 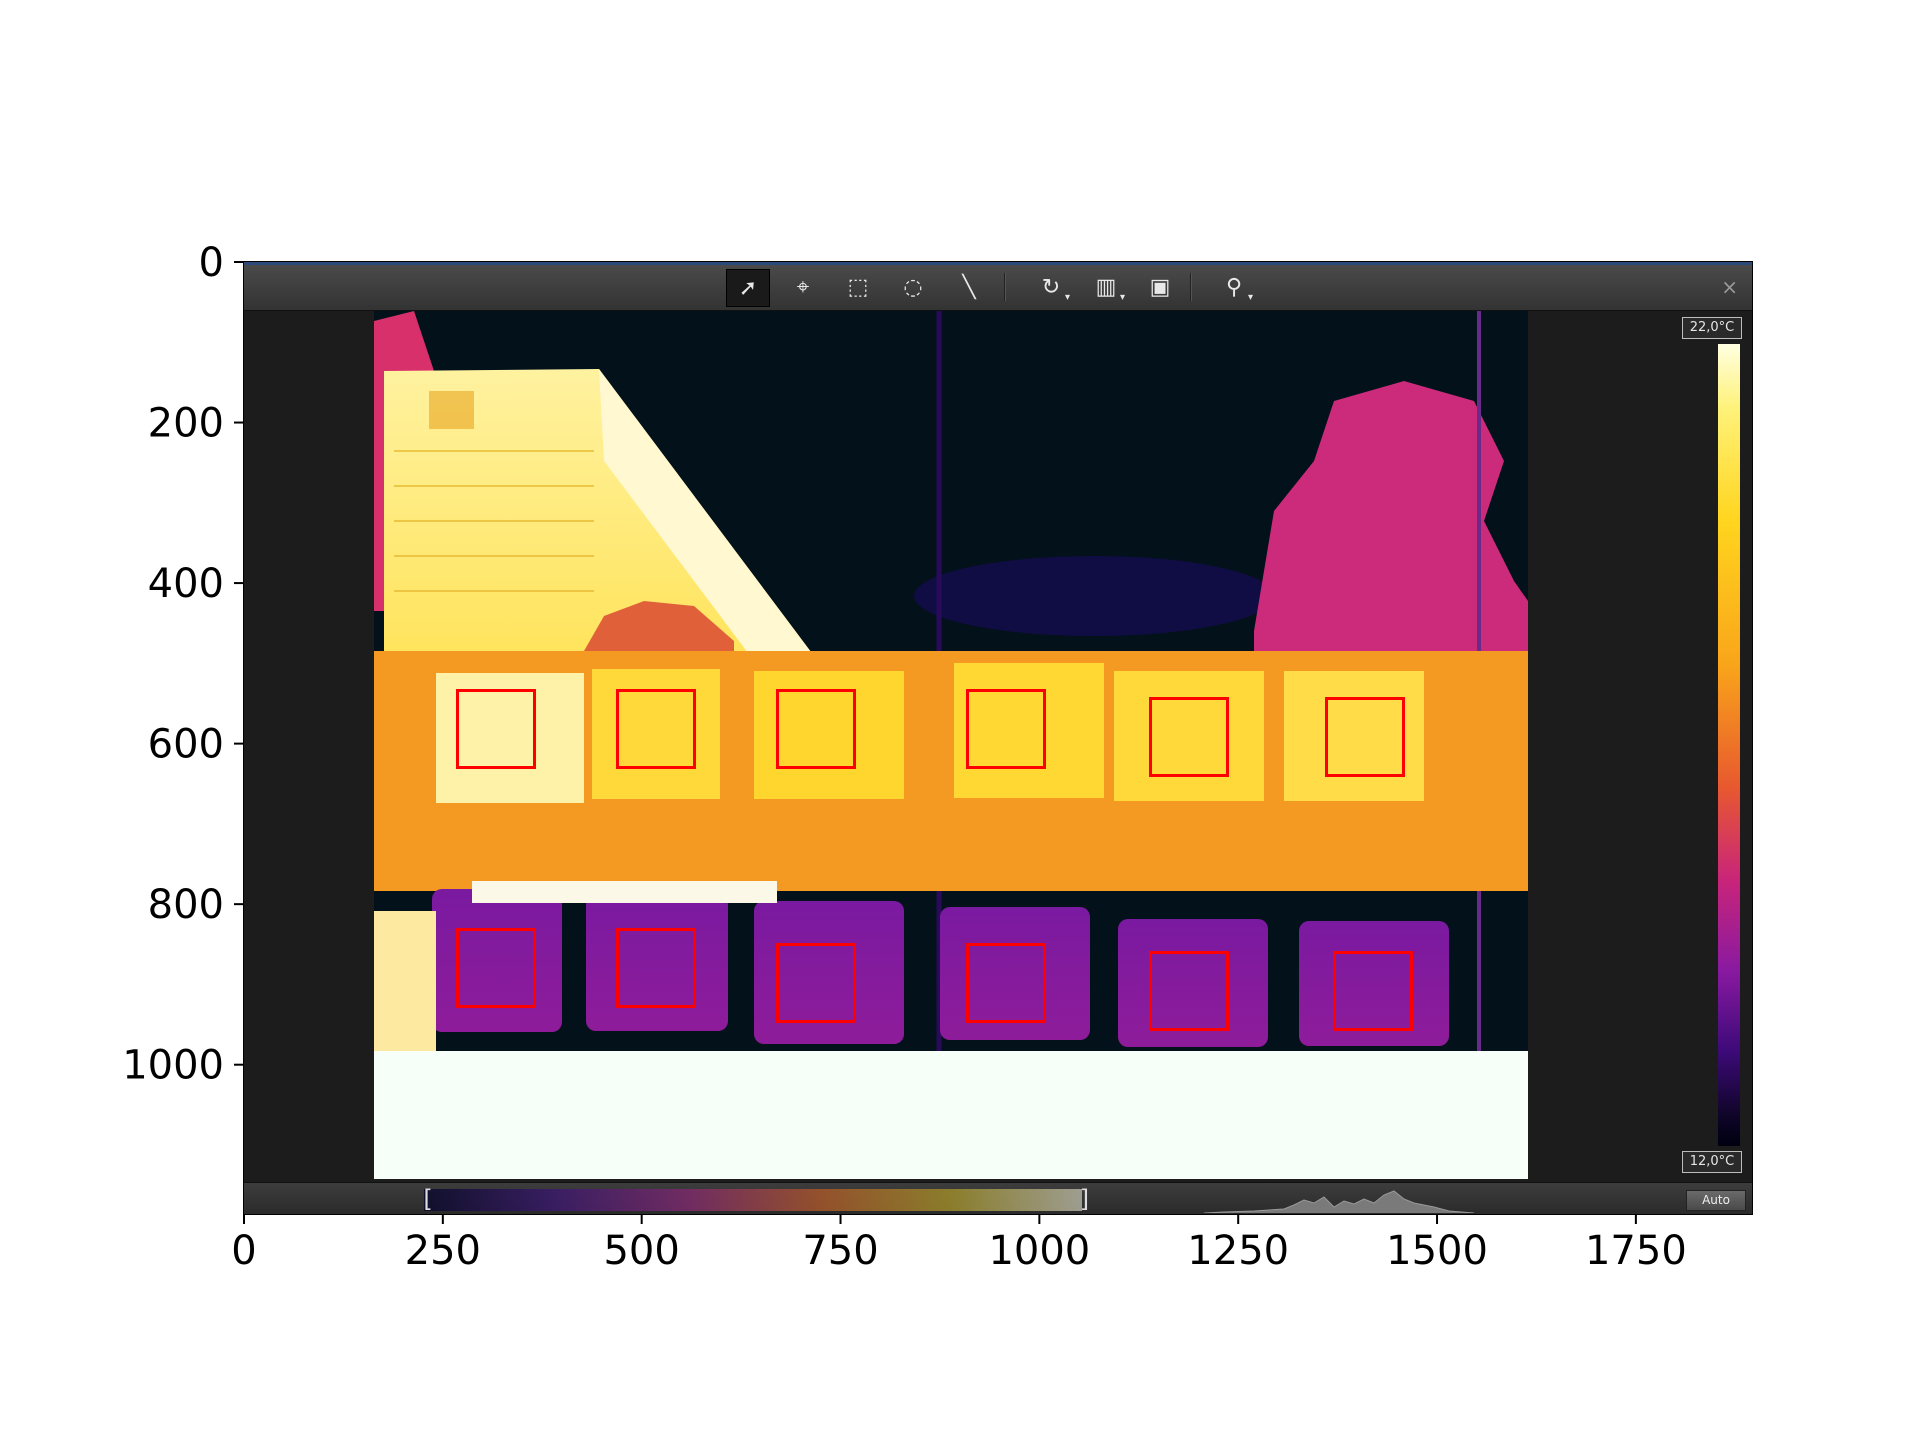 I want to click on histogram, so click(x=1339, y=1201).